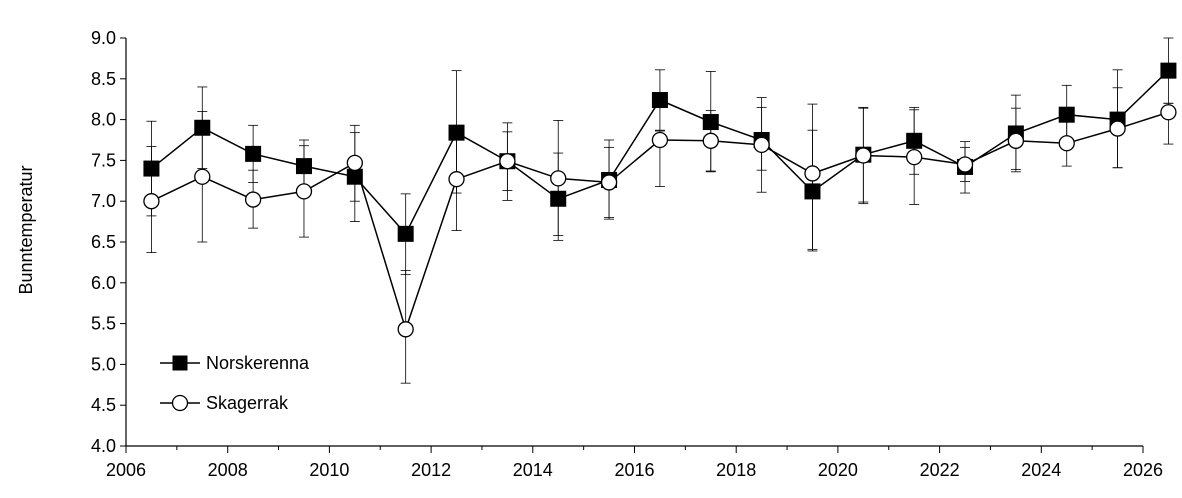 The image size is (1182, 498). What do you see at coordinates (103, 324) in the screenshot?
I see `y-tick-label: 5.5` at bounding box center [103, 324].